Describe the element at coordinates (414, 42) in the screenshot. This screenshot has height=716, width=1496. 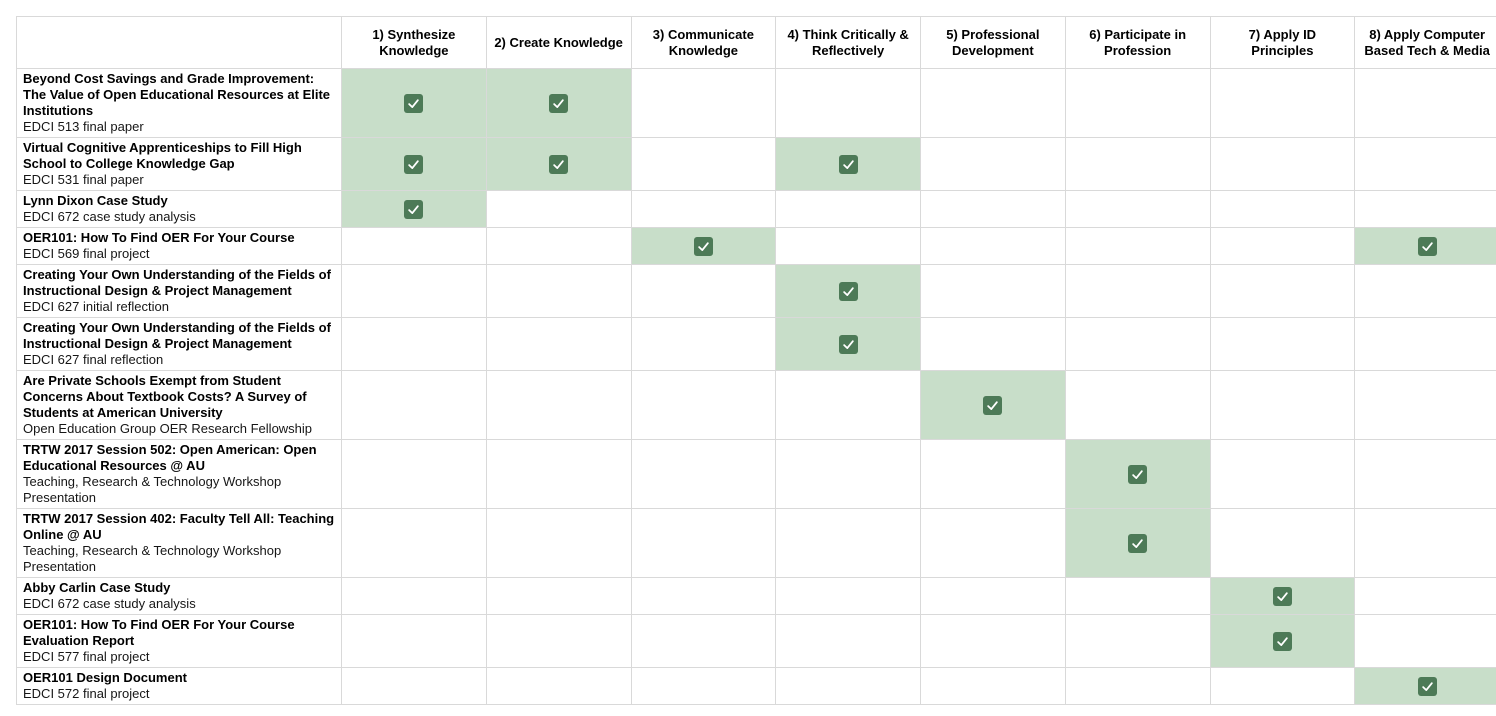
I see `column-header-1: 1) Synthesize Knowledge` at that location.